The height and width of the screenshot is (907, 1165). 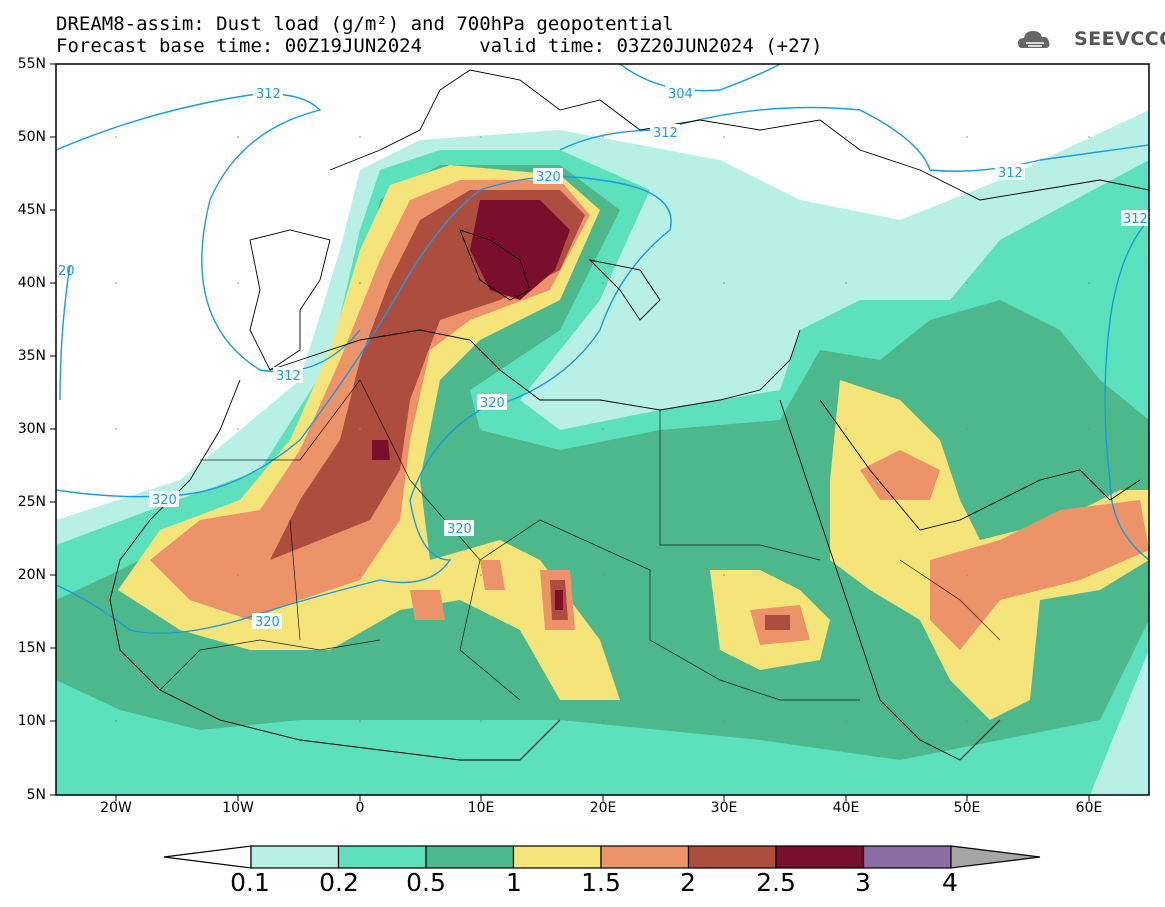 What do you see at coordinates (31, 137) in the screenshot?
I see `lat-label: 50N` at bounding box center [31, 137].